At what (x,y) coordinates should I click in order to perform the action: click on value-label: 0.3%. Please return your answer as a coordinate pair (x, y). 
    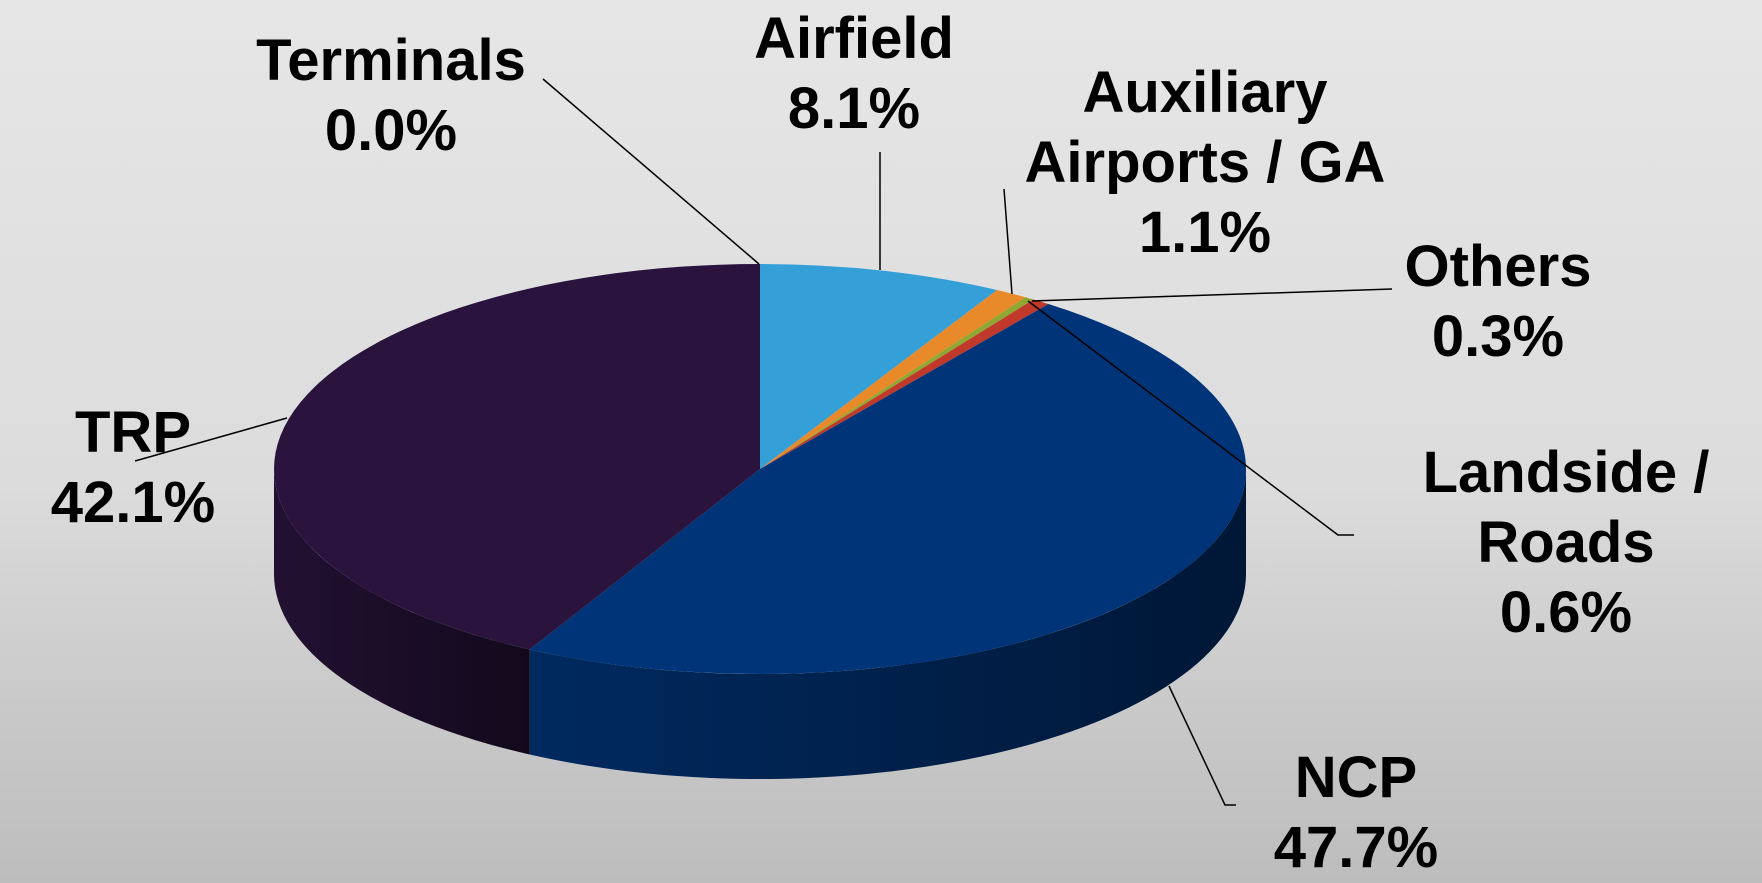
    Looking at the image, I should click on (1498, 336).